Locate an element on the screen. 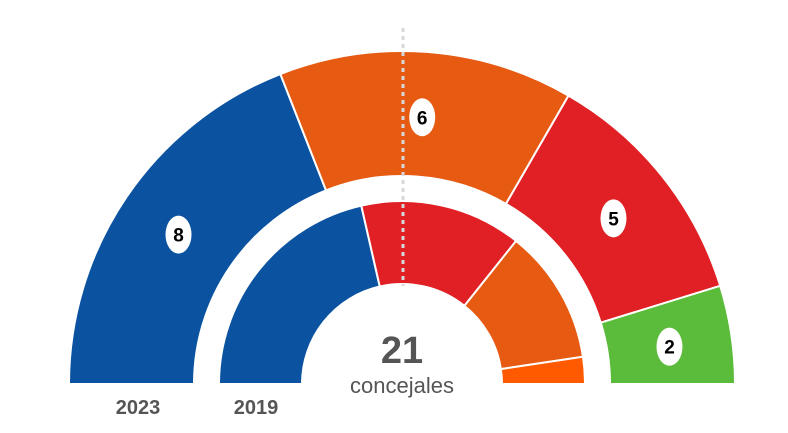 The image size is (788, 433). seat-label-2023-0: 8 is located at coordinates (178, 236).